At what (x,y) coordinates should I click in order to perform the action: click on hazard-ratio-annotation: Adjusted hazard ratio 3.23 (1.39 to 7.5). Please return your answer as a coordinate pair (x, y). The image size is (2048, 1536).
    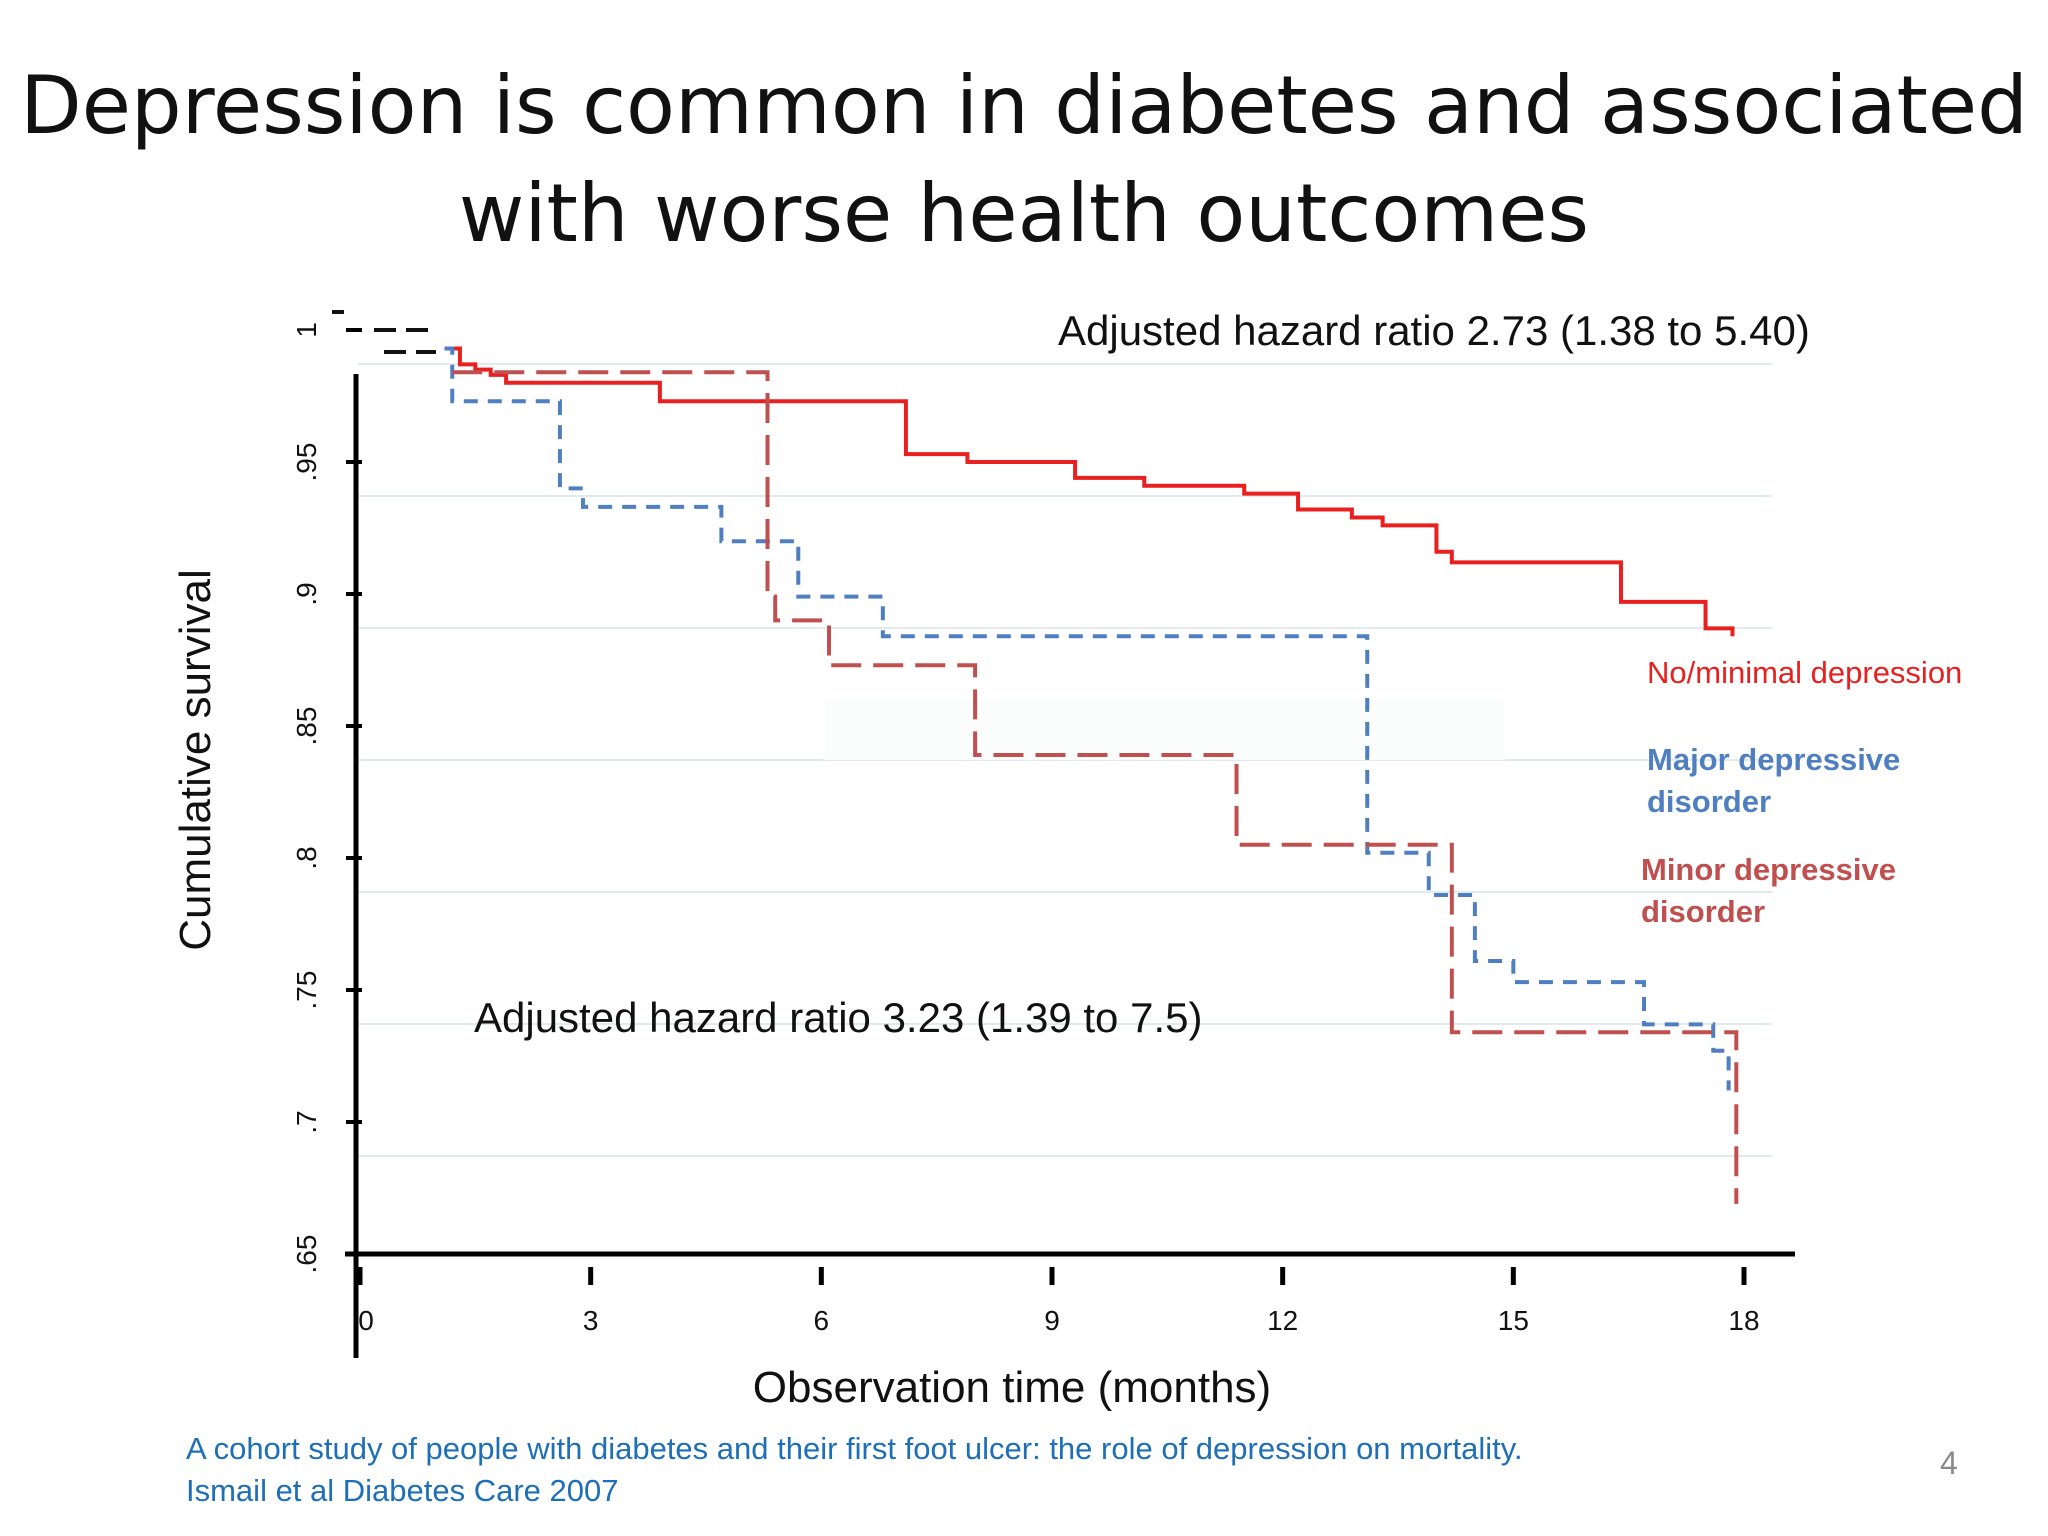
    Looking at the image, I should click on (838, 1017).